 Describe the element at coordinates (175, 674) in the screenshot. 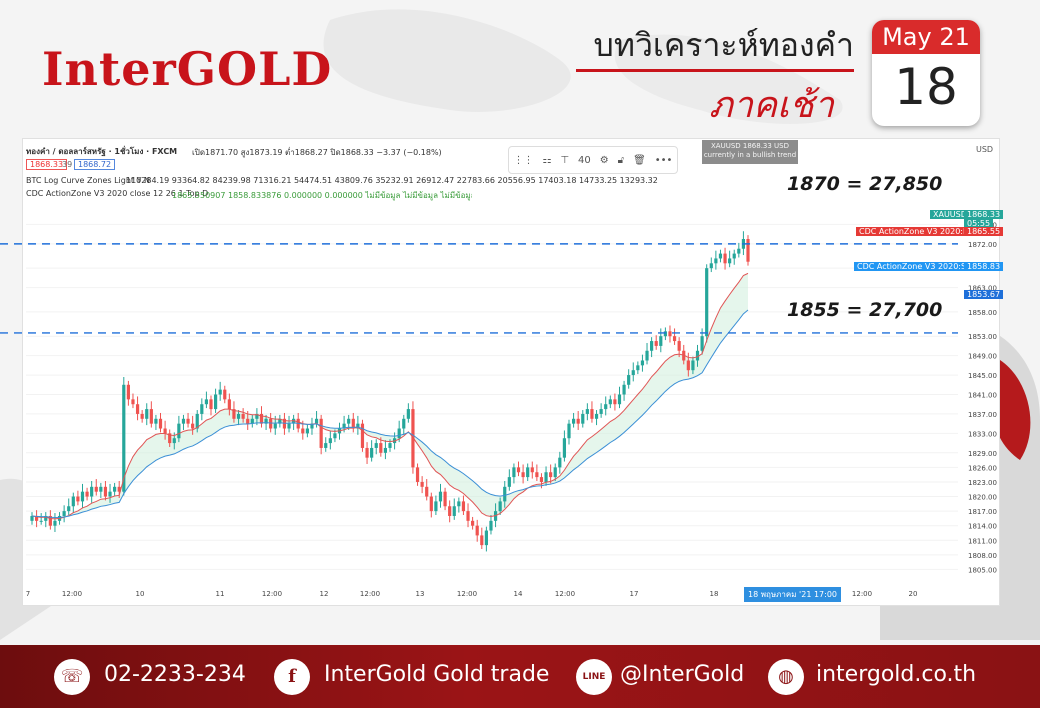

I see `footer-phone: 02-2233-234` at that location.